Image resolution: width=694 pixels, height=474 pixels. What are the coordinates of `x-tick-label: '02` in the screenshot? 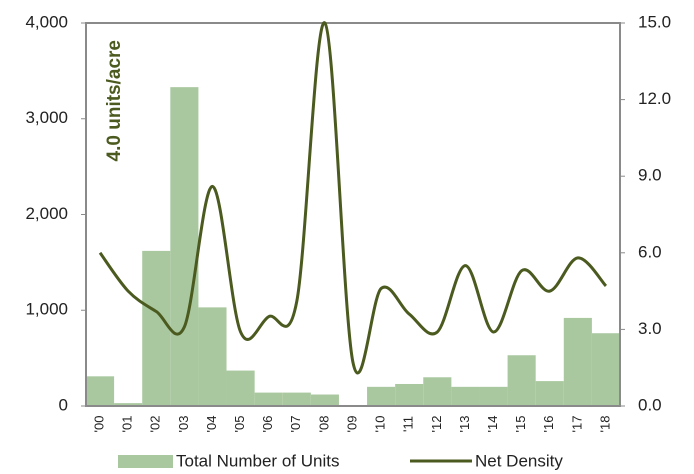 It's located at (155, 424).